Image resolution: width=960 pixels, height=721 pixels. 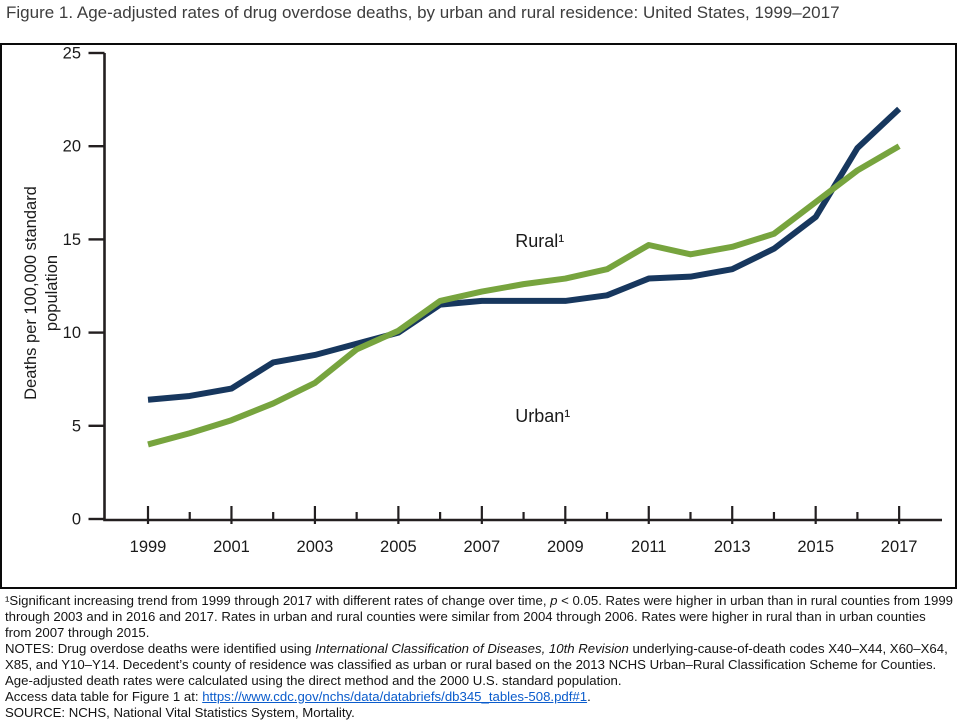 What do you see at coordinates (565, 547) in the screenshot?
I see `x-tick-label: 2009` at bounding box center [565, 547].